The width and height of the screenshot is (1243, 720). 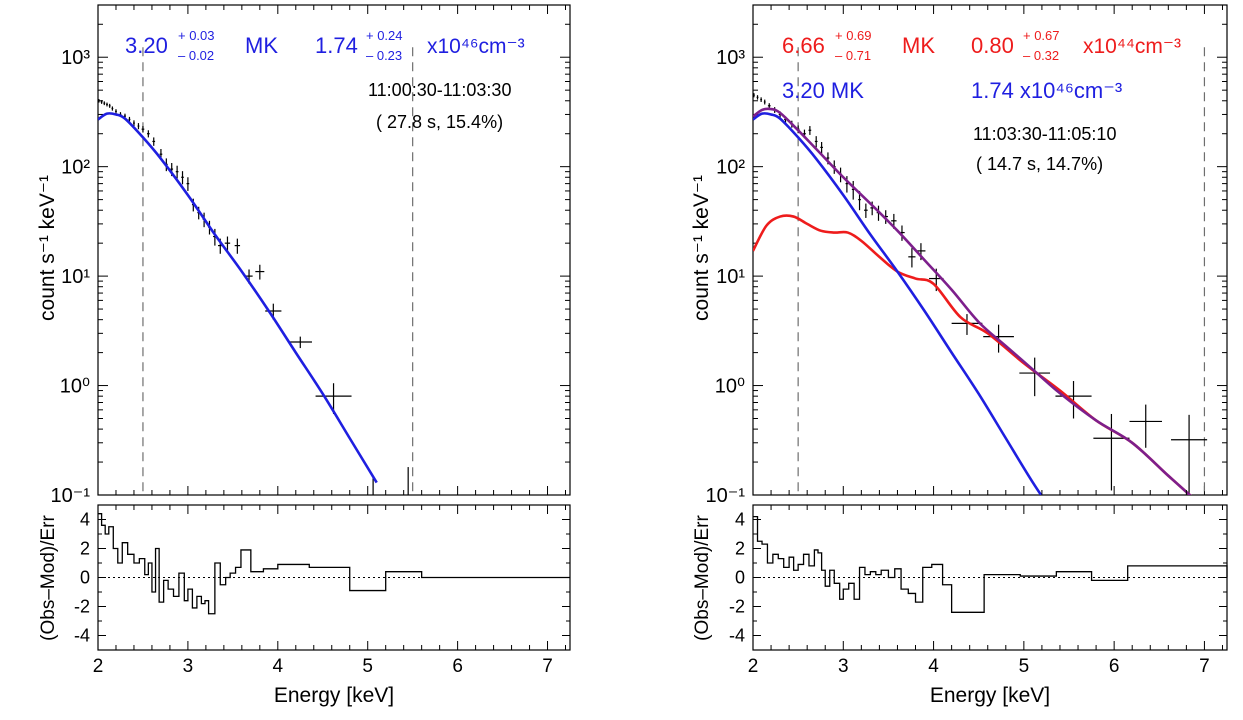 What do you see at coordinates (476, 46) in the screenshot?
I see `left-cold-em-unit: x10⁴⁶cm⁻³` at bounding box center [476, 46].